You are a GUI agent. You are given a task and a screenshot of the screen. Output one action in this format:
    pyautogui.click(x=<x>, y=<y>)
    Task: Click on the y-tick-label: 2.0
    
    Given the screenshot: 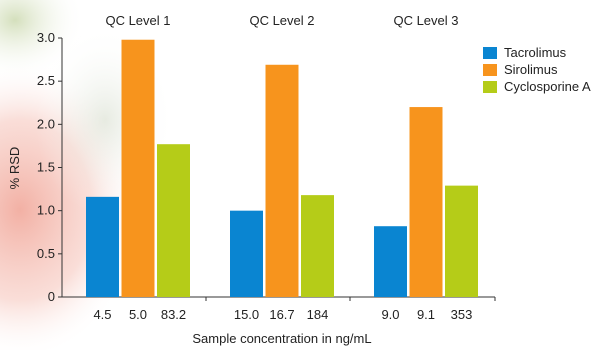 What is the action you would take?
    pyautogui.click(x=46, y=123)
    